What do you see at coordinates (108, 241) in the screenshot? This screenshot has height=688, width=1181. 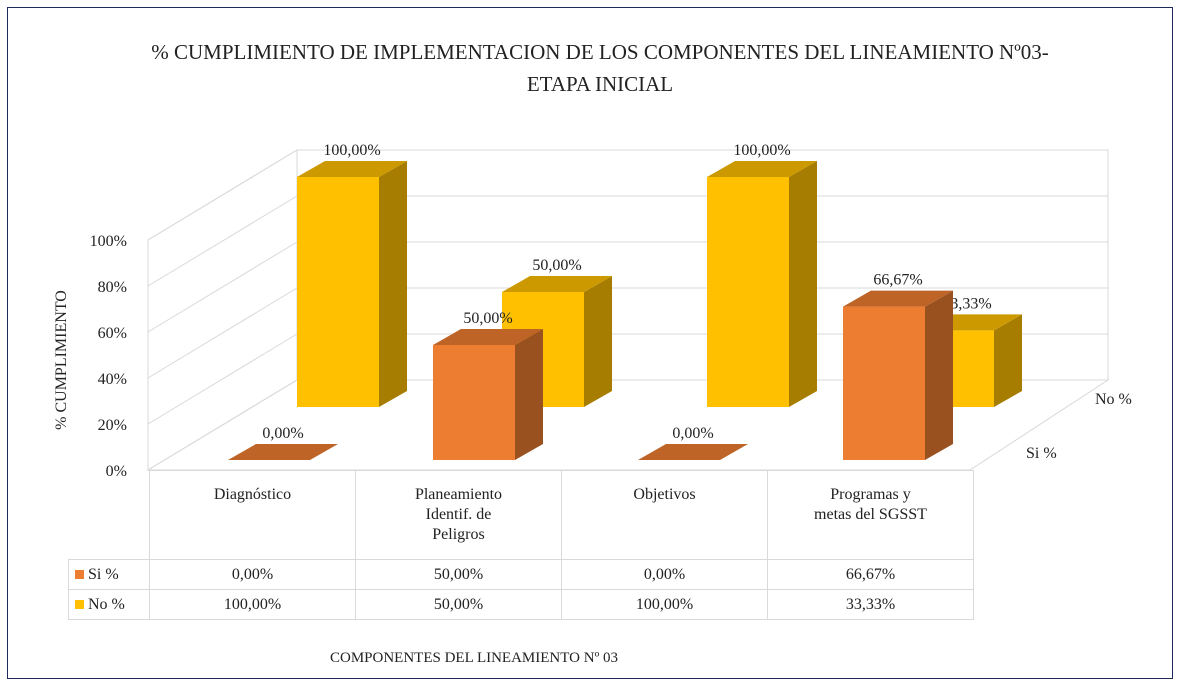 I see `y-tick-label: 100%` at bounding box center [108, 241].